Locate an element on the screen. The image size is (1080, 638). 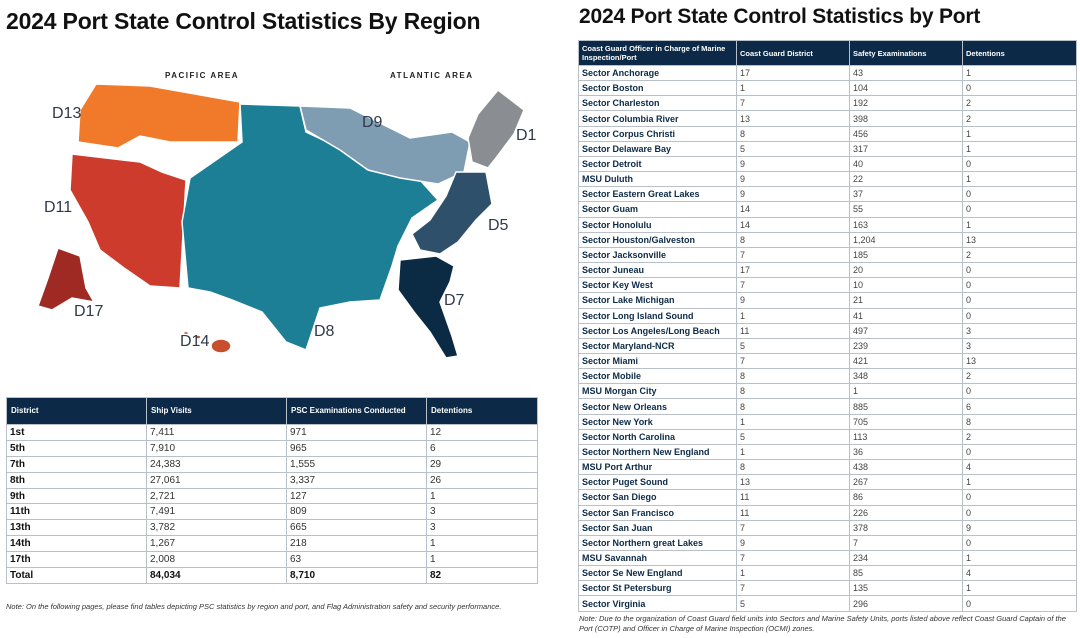
table-row: Sector Delaware Bay 5 317 1 is located at coordinates (827, 148).